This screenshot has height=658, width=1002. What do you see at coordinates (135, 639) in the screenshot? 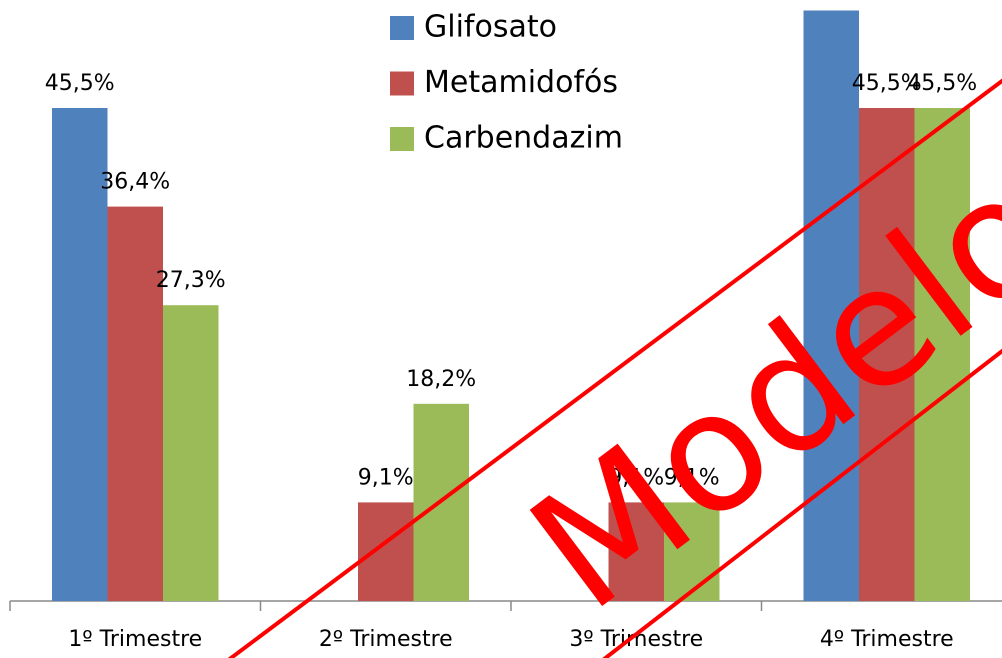
I see `x-tick-label: 1º Trimestre` at bounding box center [135, 639].